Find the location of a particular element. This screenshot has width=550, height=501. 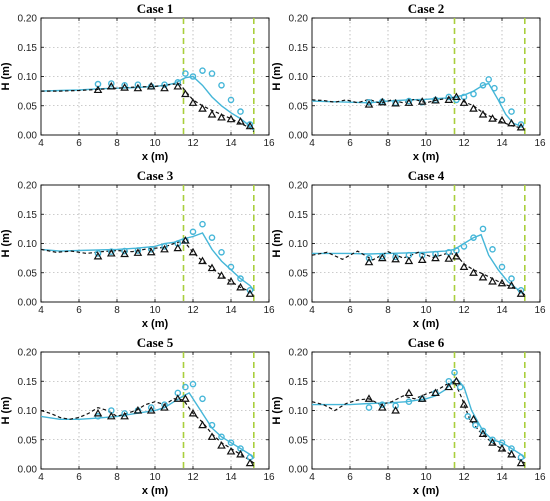

chart-title: Case 5 is located at coordinates (155, 342).